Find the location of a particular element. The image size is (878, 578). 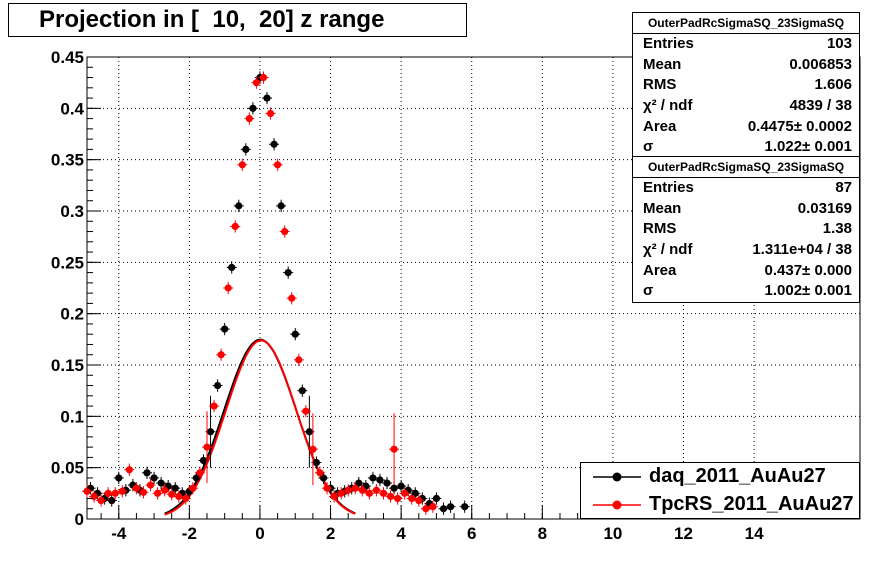

stats-row-rms: RMS 1.606 is located at coordinates (747, 85).